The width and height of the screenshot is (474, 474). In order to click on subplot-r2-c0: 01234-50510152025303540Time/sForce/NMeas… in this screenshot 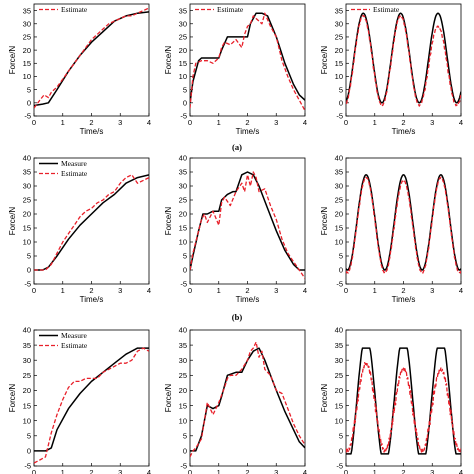, I will do `click(79, 400)`.